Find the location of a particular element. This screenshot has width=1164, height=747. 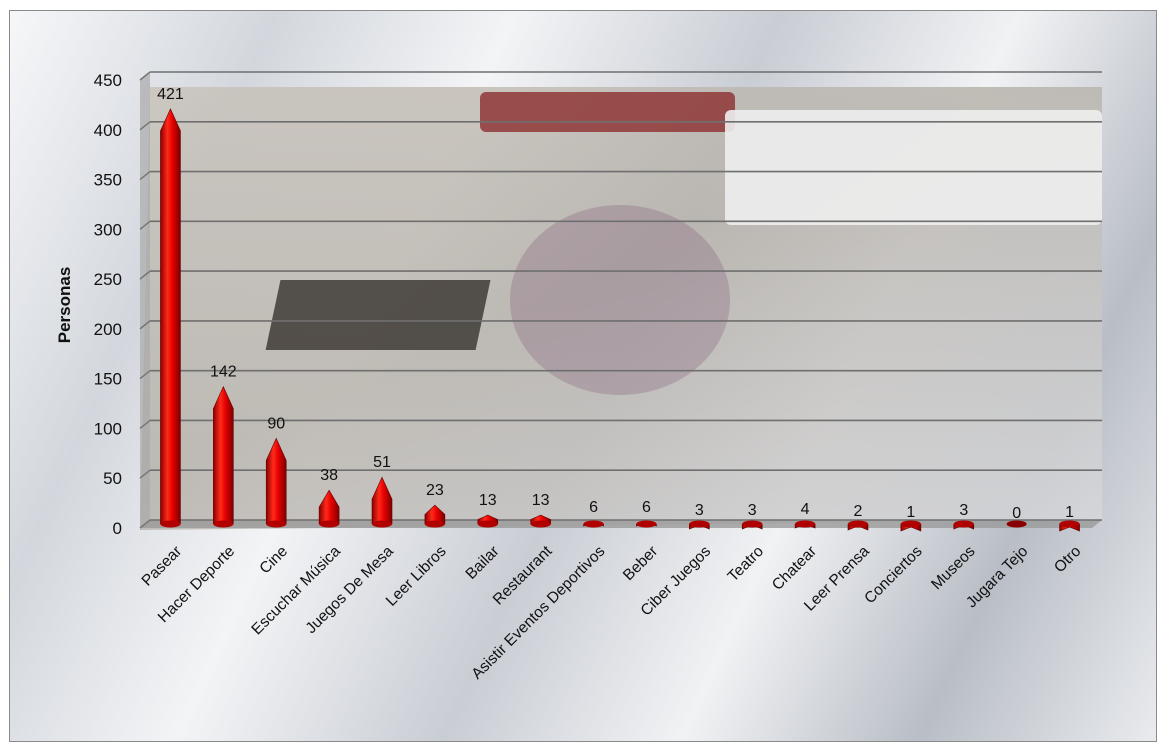

y-tick-label: 50 is located at coordinates (112, 478).